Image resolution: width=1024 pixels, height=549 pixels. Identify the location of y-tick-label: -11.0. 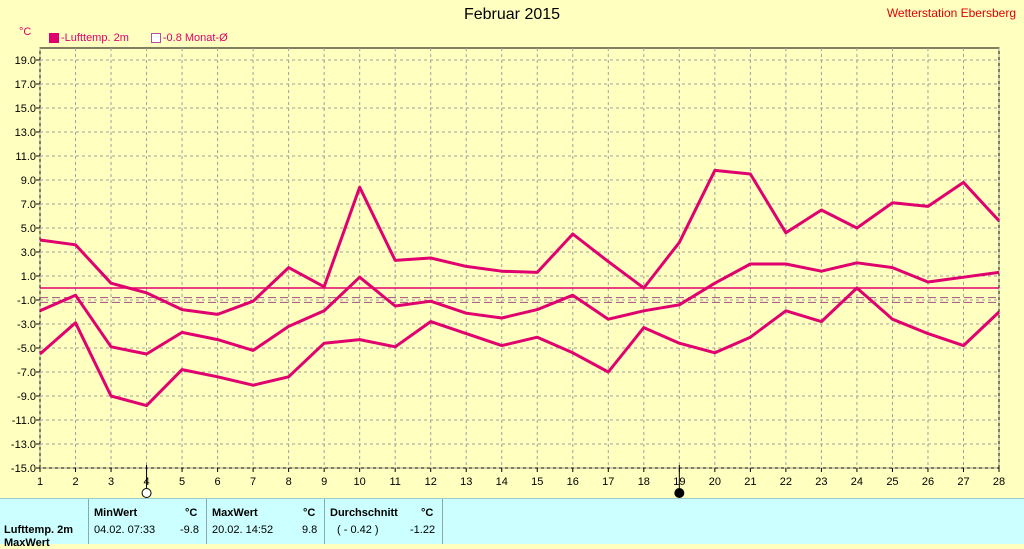
(24, 421).